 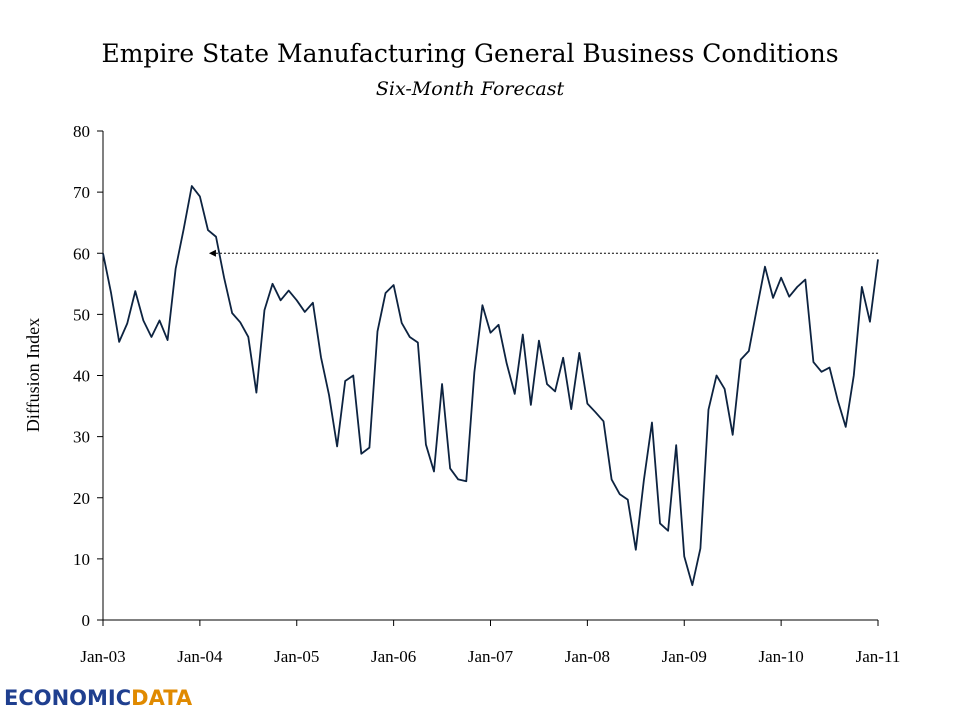 I want to click on y-tick-label: 50, so click(x=81, y=314).